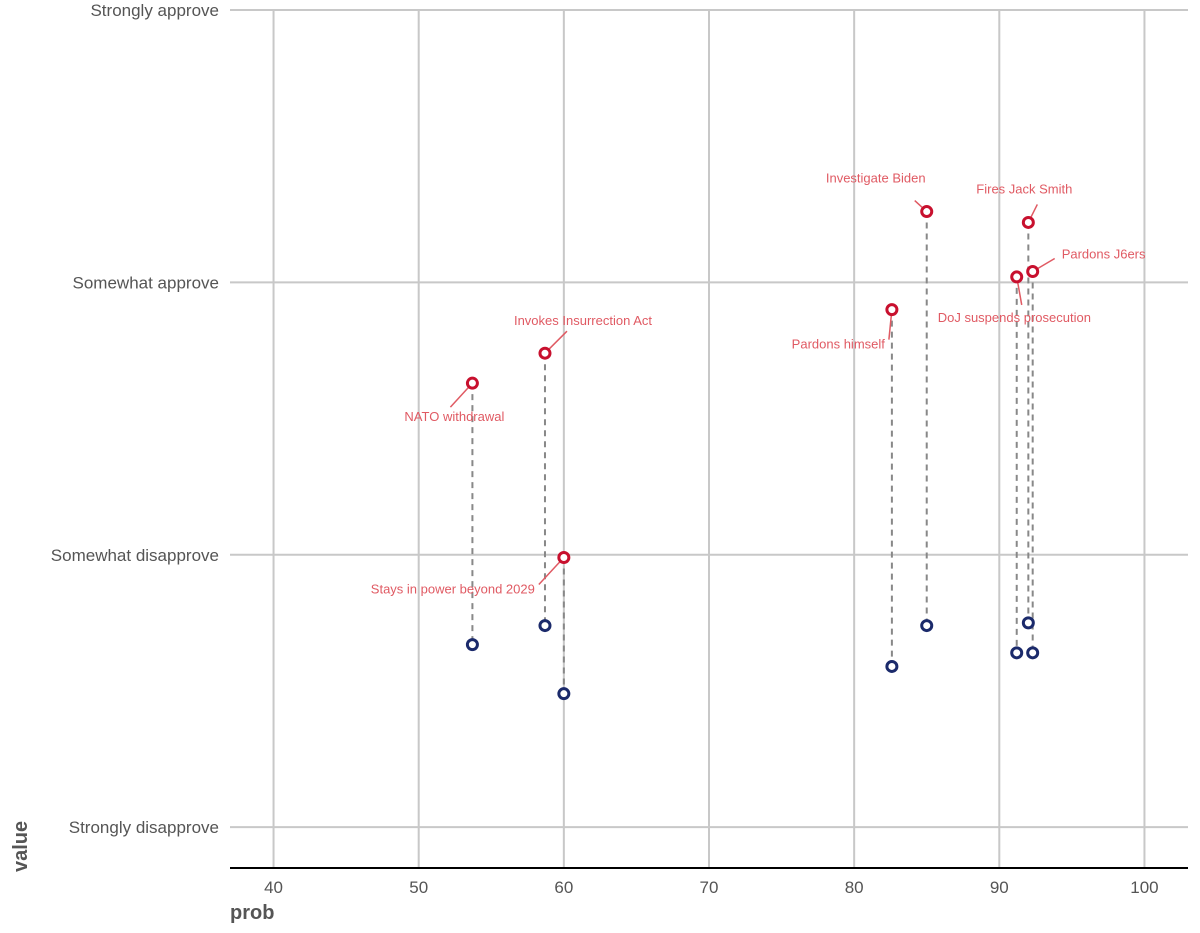 Image resolution: width=1200 pixels, height=933 pixels. What do you see at coordinates (1144, 887) in the screenshot?
I see `x-tick-label: 100` at bounding box center [1144, 887].